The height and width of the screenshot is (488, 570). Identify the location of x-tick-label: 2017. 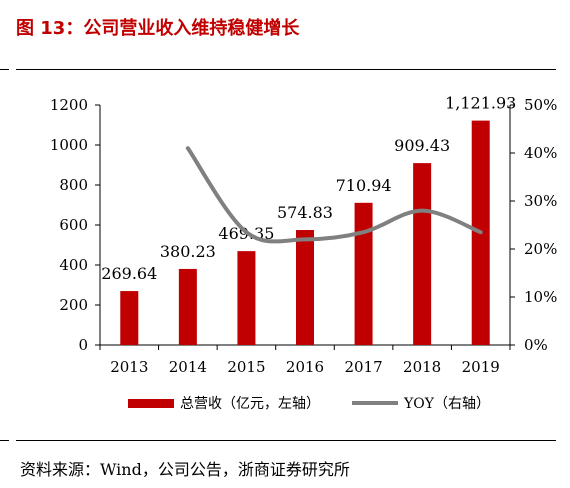
(363, 367).